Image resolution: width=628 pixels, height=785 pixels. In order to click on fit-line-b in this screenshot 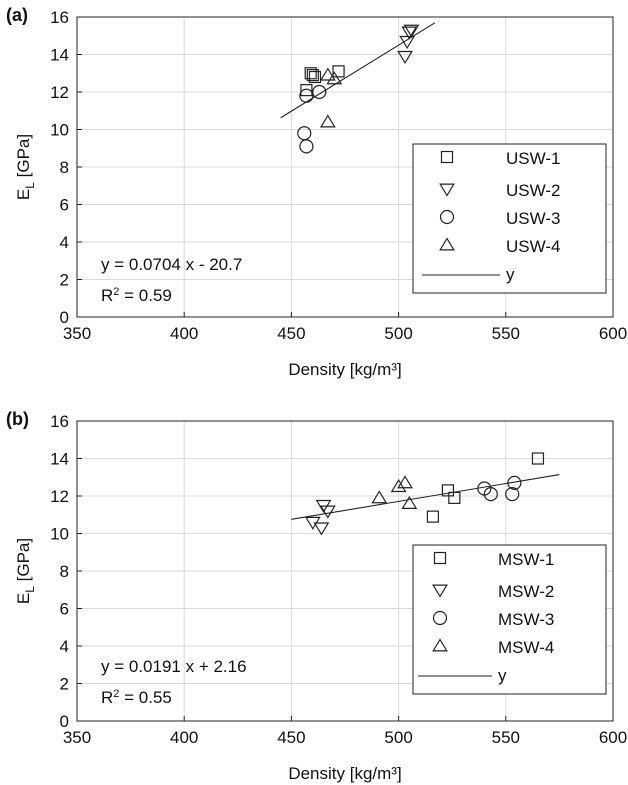, I will do `click(425, 497)`.